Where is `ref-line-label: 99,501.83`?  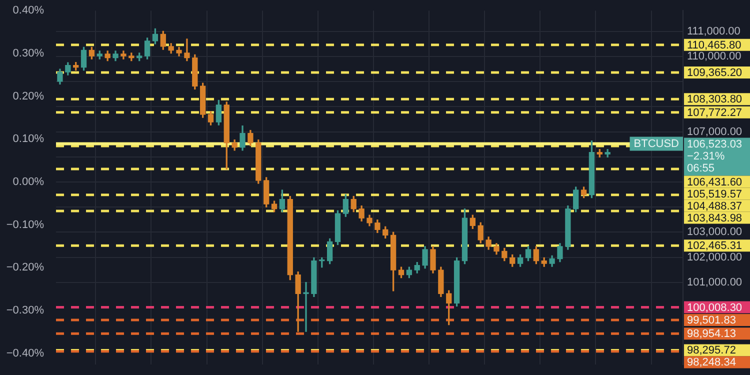 ref-line-label: 99,501.83 is located at coordinates (711, 320).